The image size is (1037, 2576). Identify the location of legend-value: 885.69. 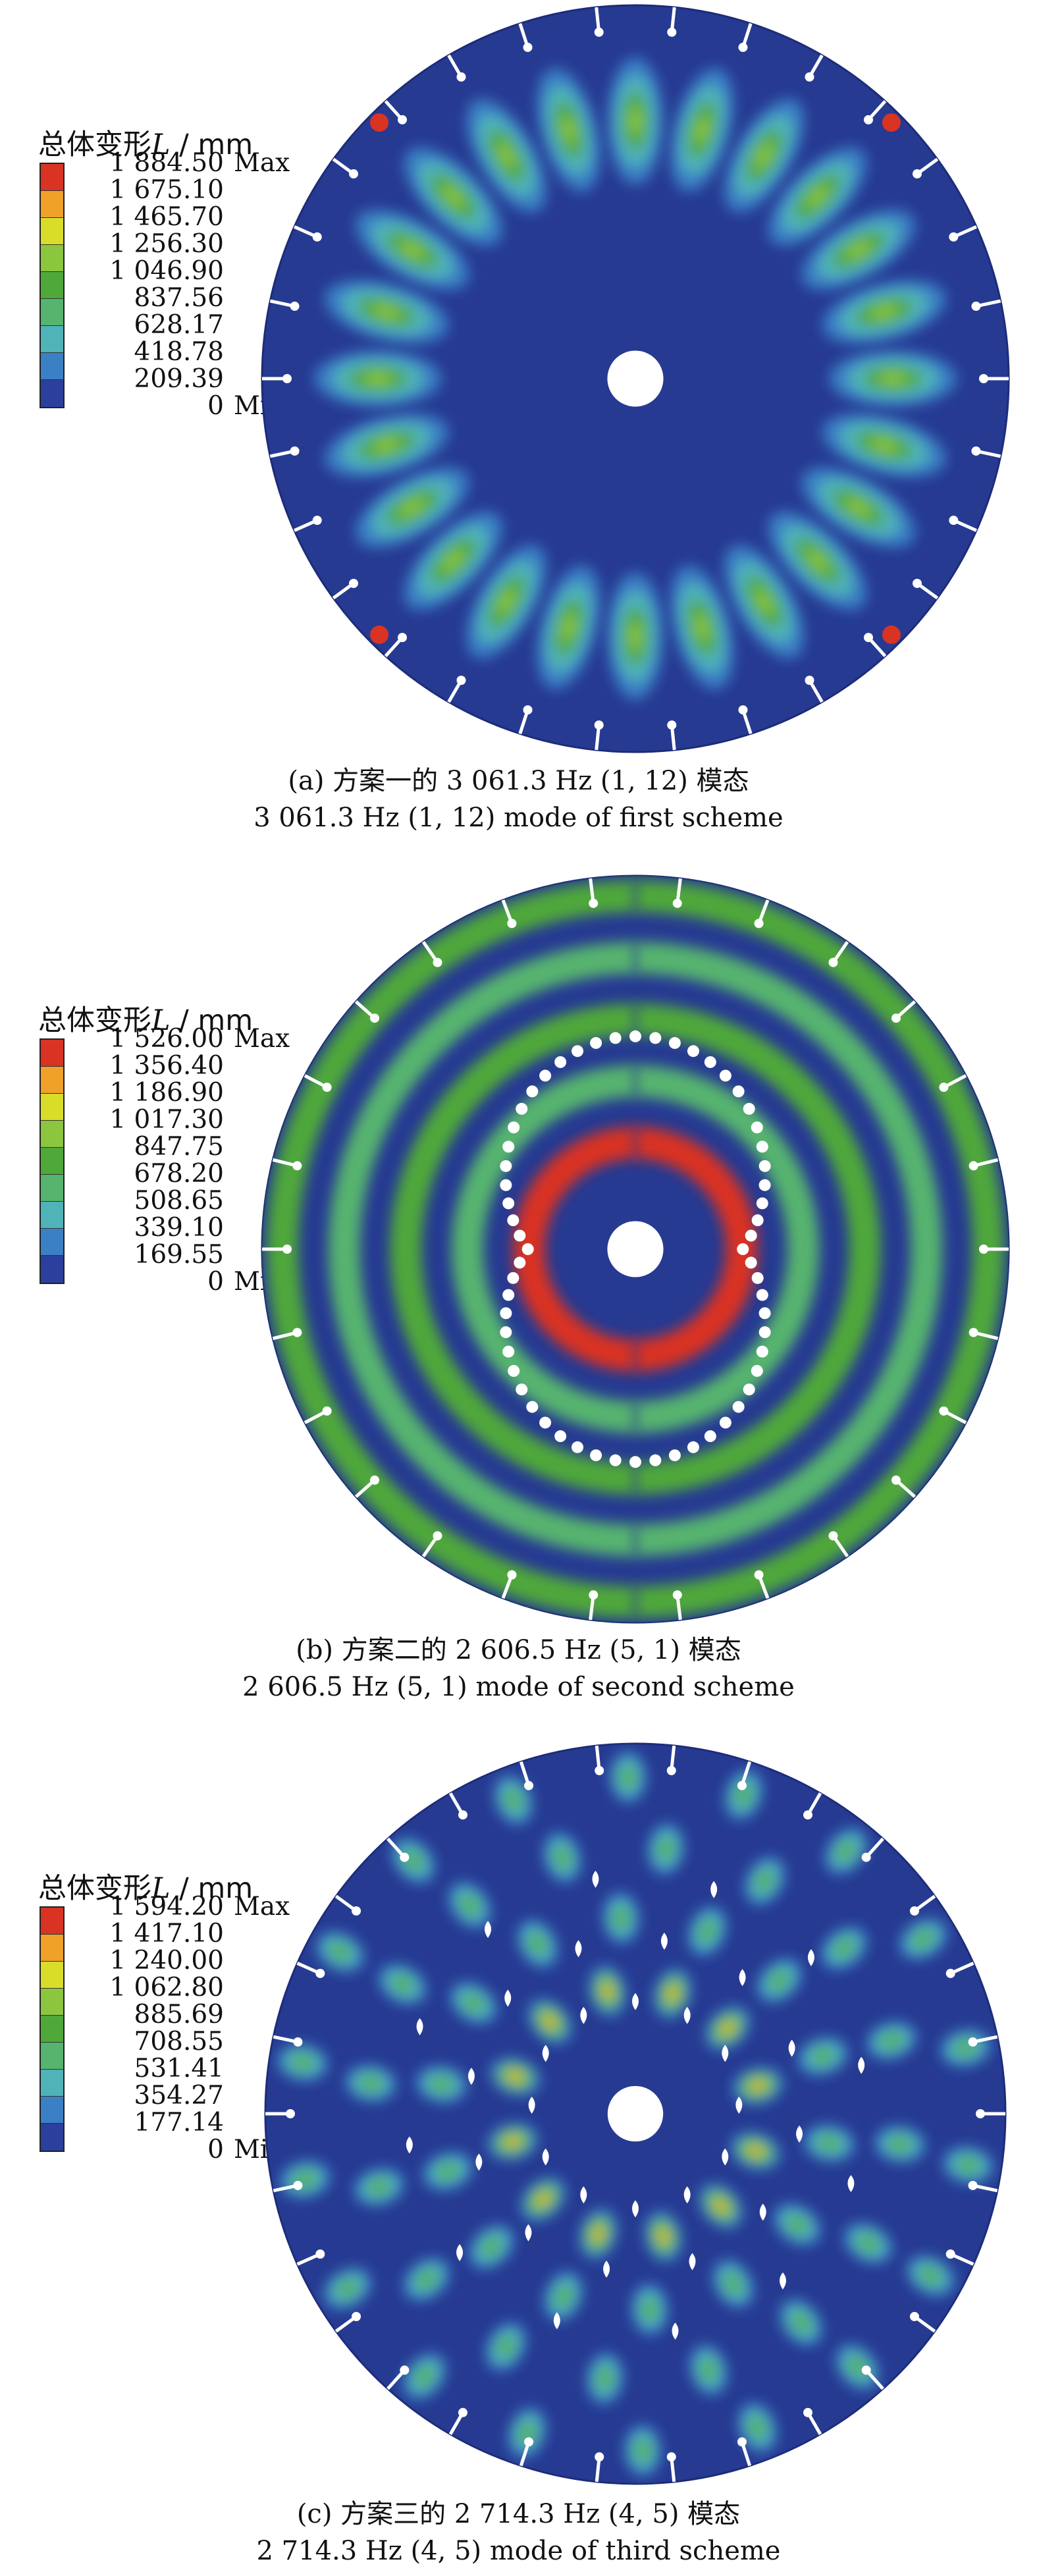
(179, 2014).